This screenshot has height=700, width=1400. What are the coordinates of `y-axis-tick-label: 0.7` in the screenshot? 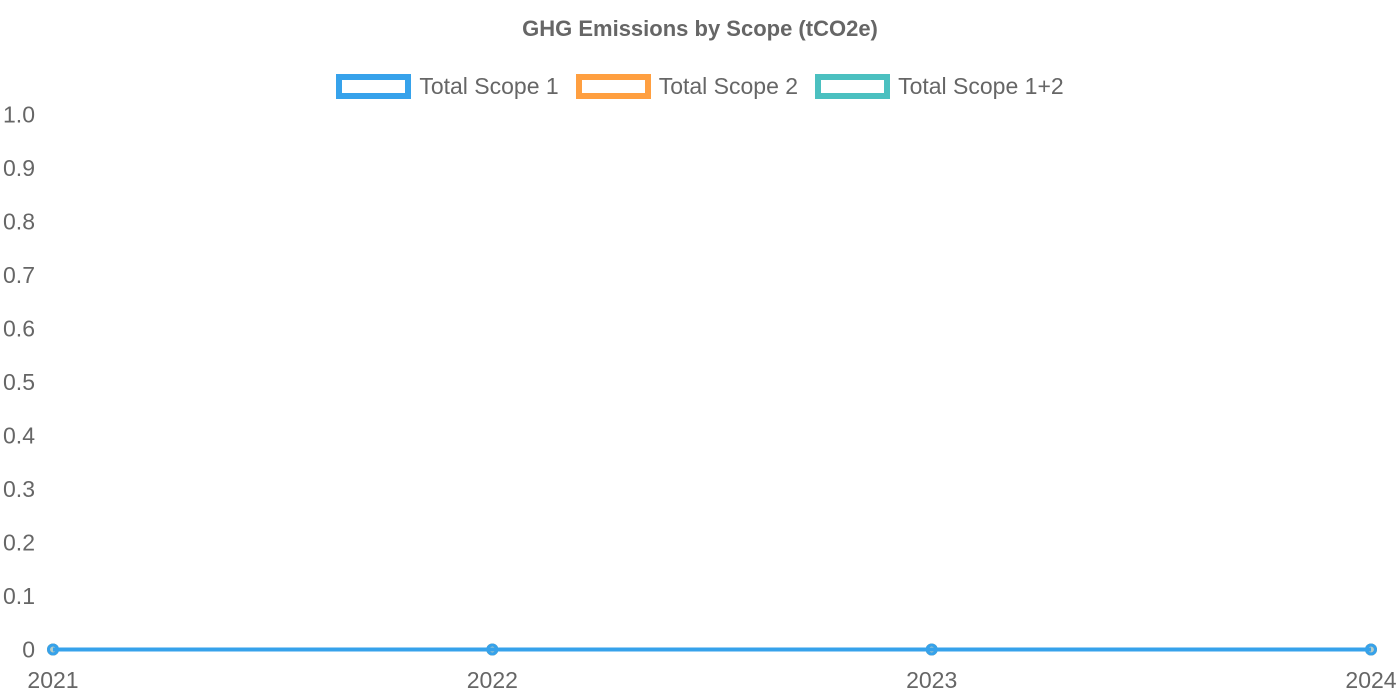 It's located at (19, 275).